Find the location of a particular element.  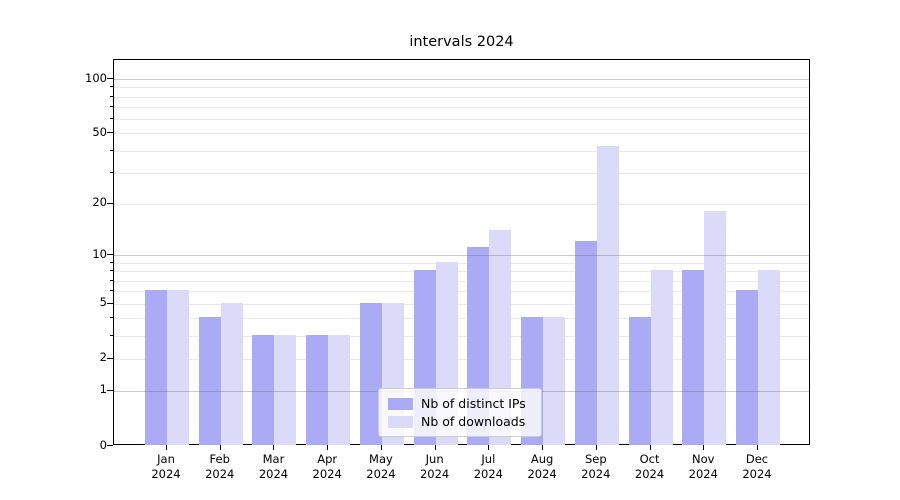

bar-distinct-ips-jan is located at coordinates (156, 367).